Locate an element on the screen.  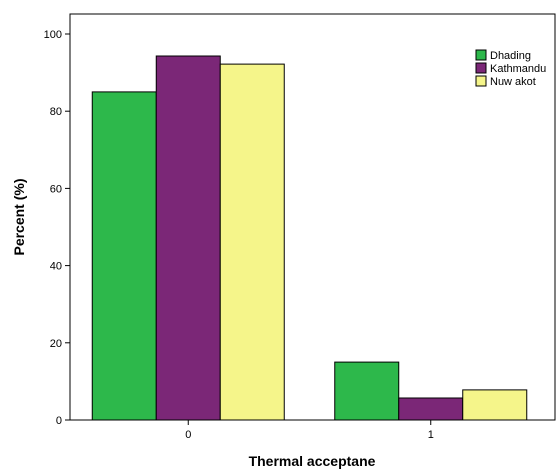
legend-label: Nuw akot is located at coordinates (513, 82).